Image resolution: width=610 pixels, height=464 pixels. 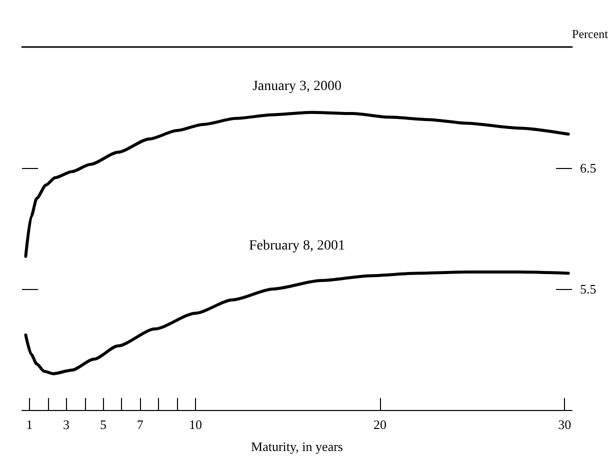 What do you see at coordinates (565, 424) in the screenshot?
I see `x-tick-label: 30` at bounding box center [565, 424].